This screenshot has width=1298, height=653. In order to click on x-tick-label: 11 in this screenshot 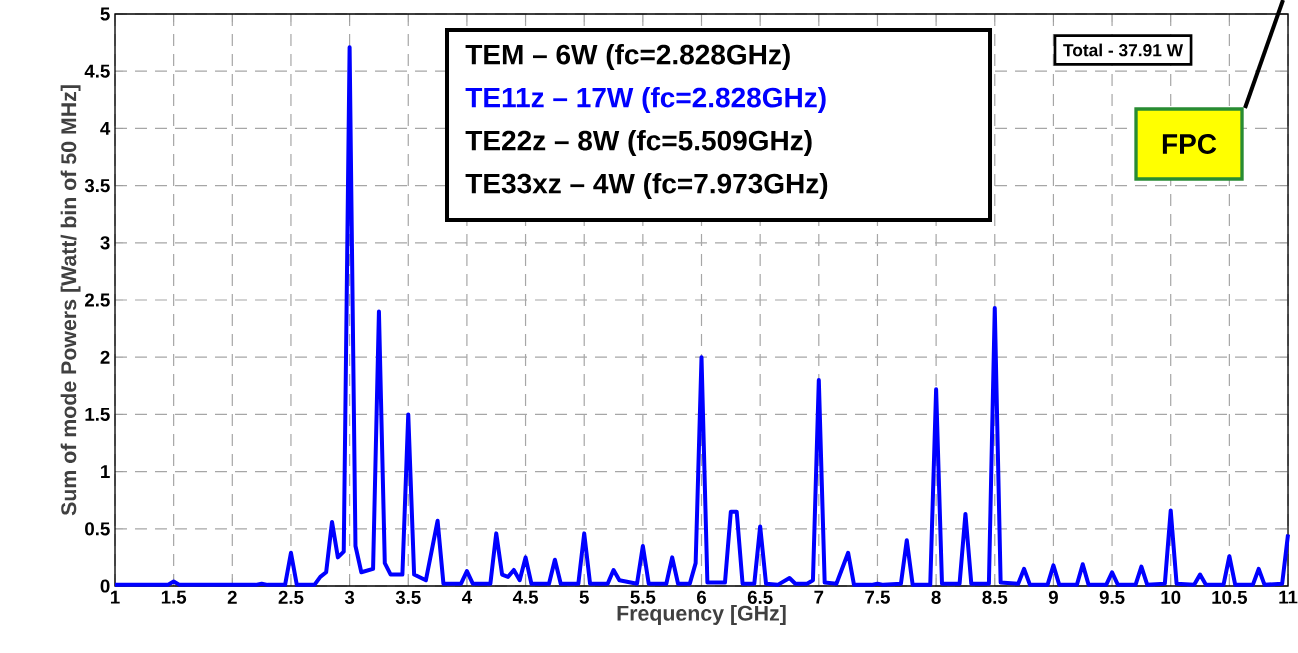, I will do `click(1288, 597)`.